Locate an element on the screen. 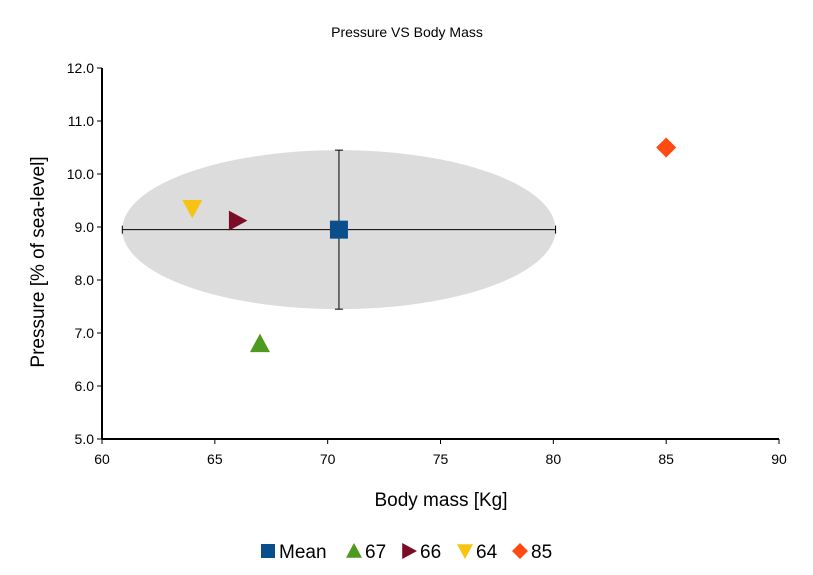  x-axis-label: Body mass [Kg] is located at coordinates (440, 500).